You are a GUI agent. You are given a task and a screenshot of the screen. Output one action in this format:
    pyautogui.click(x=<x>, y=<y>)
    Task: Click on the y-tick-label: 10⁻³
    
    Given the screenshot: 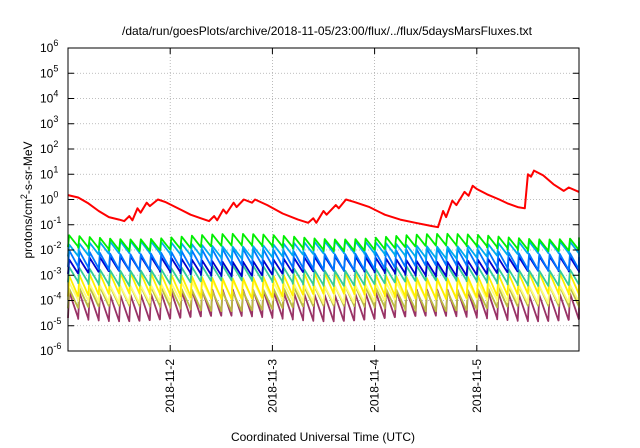 What is the action you would take?
    pyautogui.click(x=50, y=273)
    